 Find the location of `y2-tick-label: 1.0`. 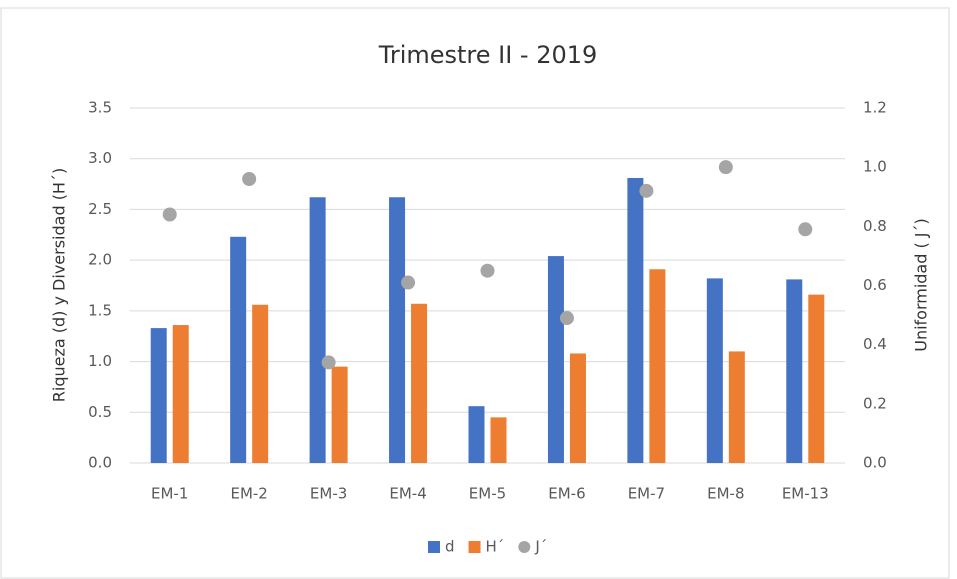

y2-tick-label: 1.0 is located at coordinates (875, 167).